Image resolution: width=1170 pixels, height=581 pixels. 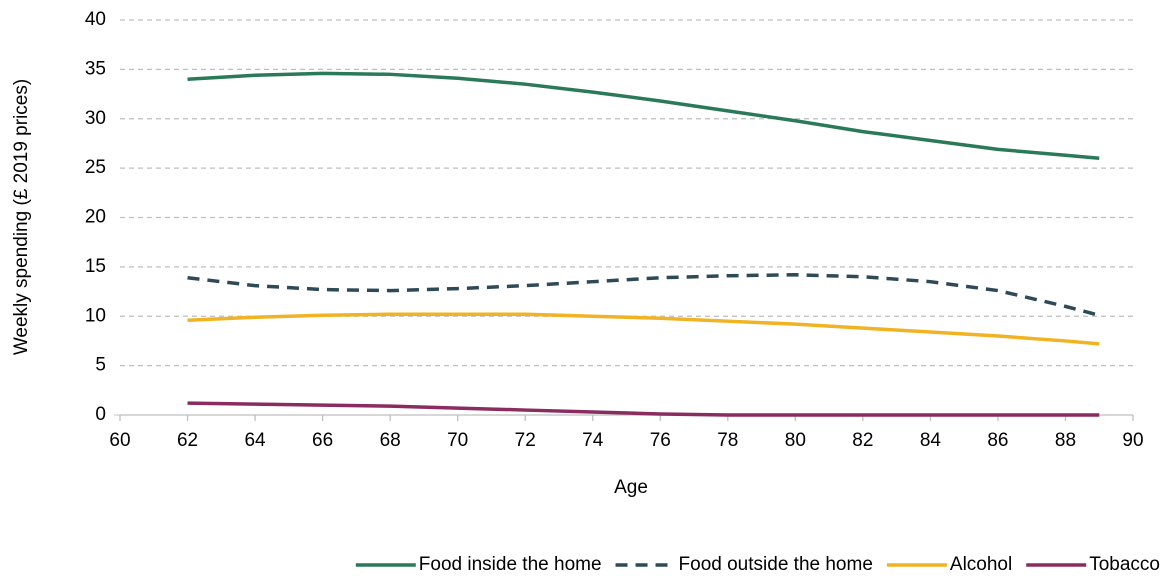 I want to click on y-axis-label: Weekly spending (£ 2019 prices), so click(x=21, y=217).